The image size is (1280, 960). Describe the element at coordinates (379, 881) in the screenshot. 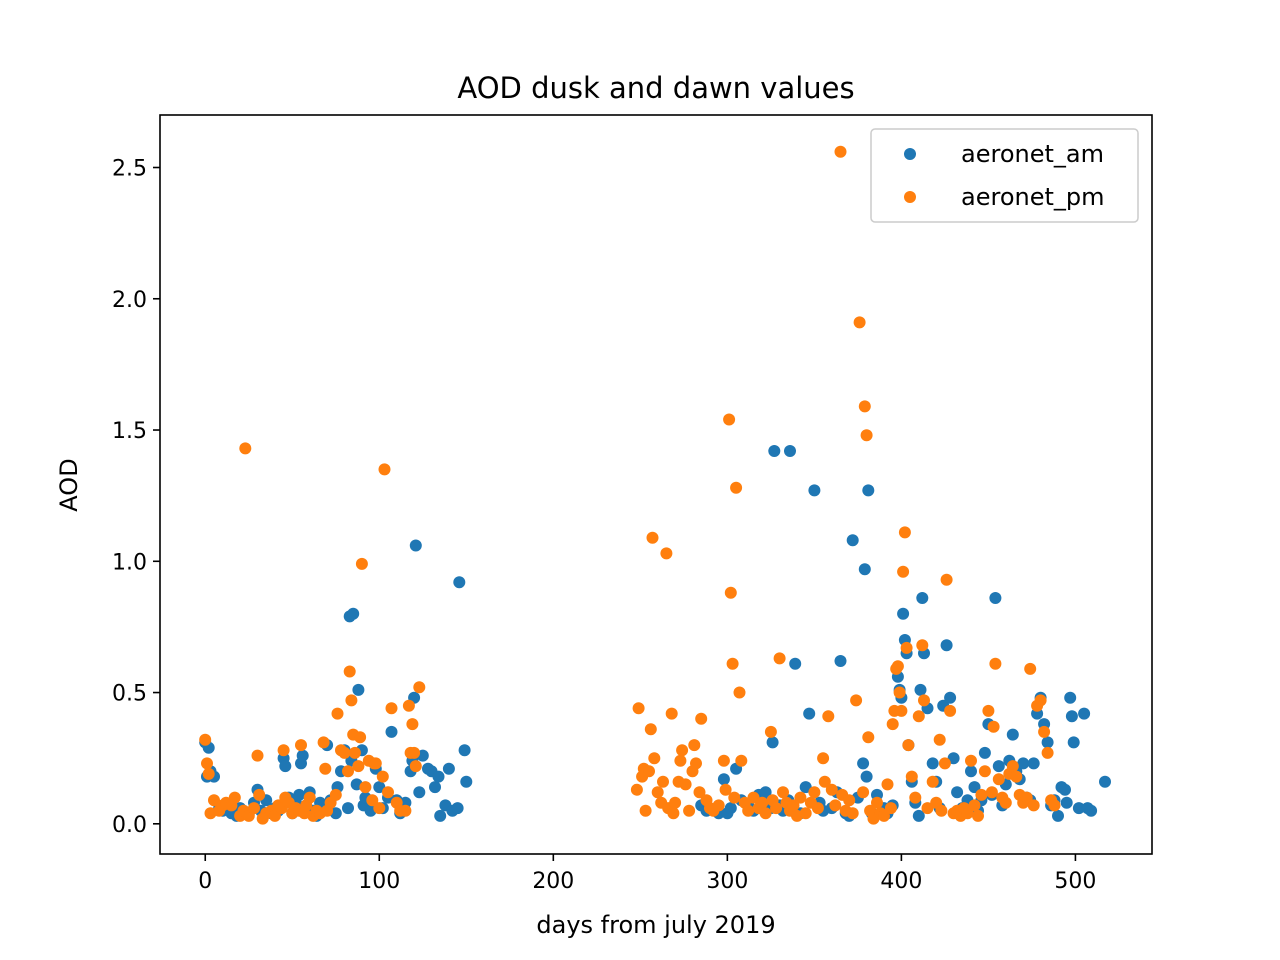

I see `x-tick-label: 100` at that location.